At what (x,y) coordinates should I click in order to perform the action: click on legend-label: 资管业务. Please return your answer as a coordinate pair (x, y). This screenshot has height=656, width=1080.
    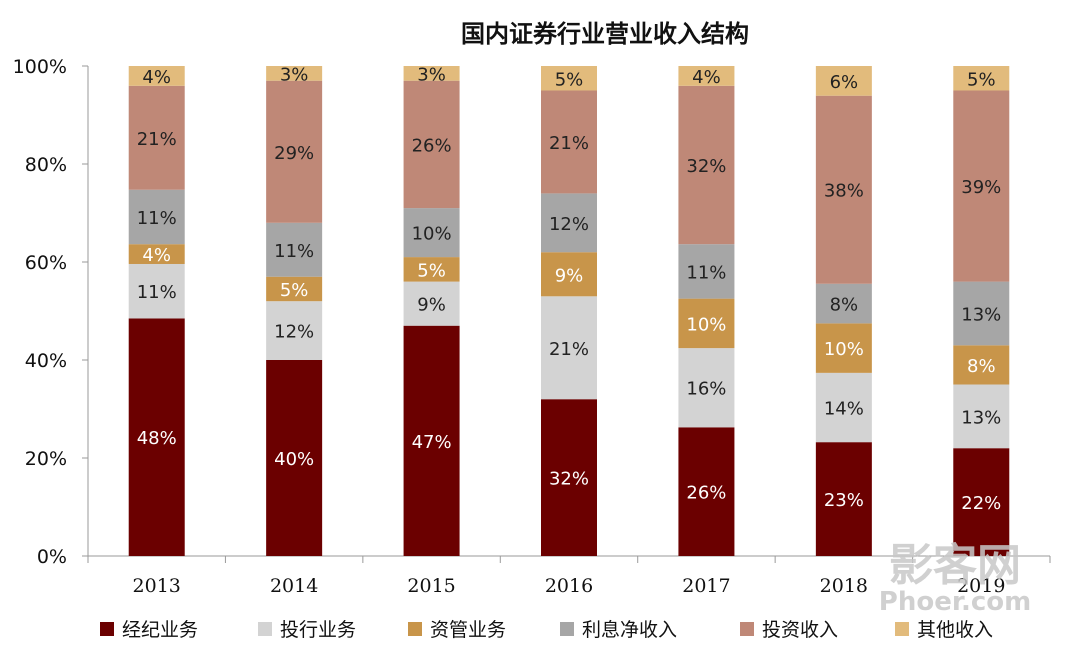
    Looking at the image, I should click on (468, 630).